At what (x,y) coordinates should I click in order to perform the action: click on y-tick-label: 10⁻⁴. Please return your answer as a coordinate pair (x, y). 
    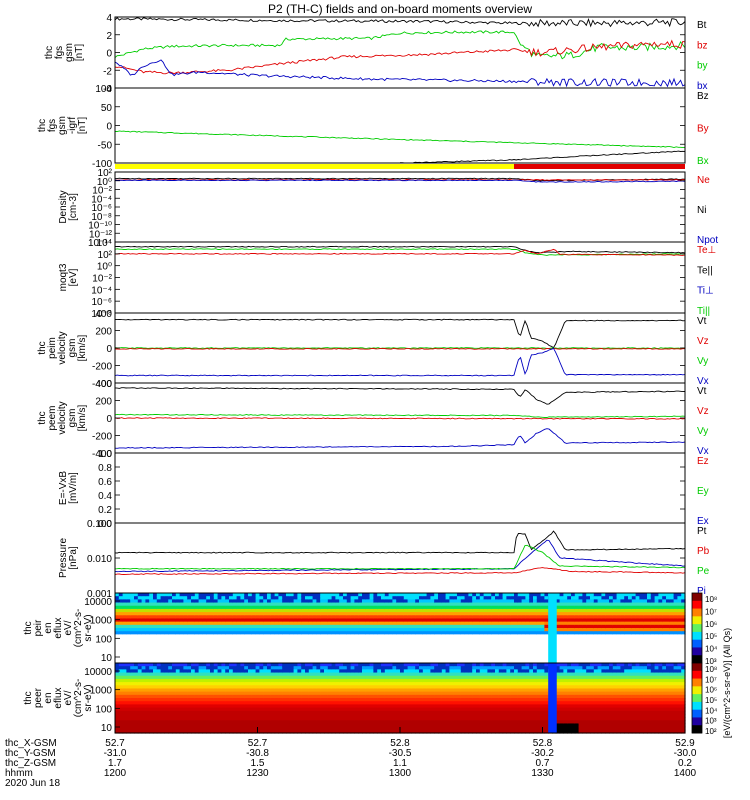
    Looking at the image, I should click on (101, 199).